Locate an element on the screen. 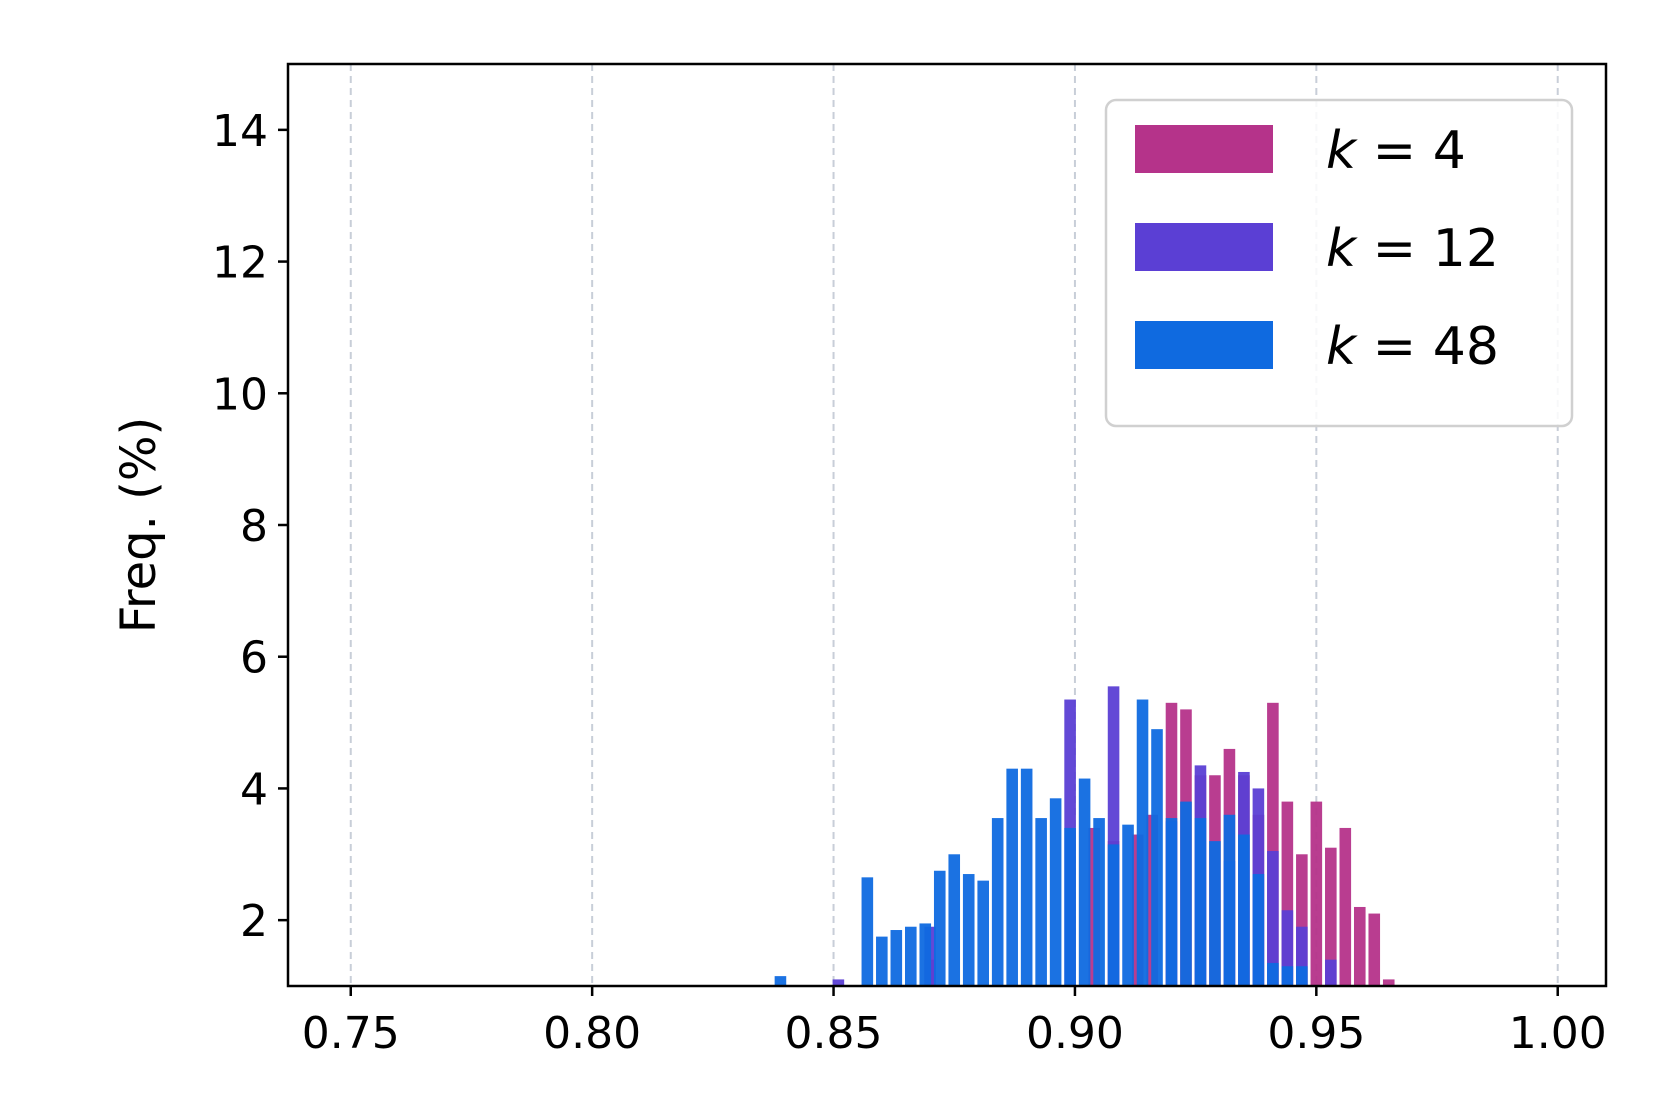  x-tick-label: 0.90 is located at coordinates (1075, 1033).